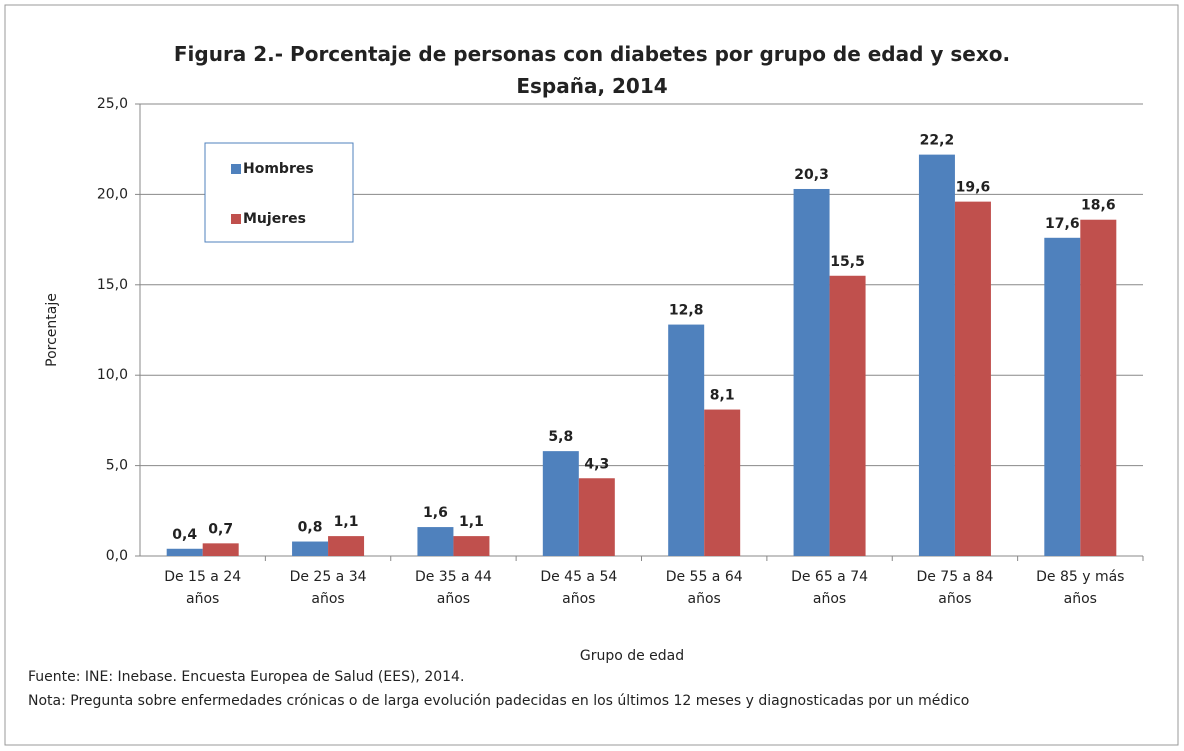  Describe the element at coordinates (811, 175) in the screenshot. I see `value-label: 20,3` at that location.